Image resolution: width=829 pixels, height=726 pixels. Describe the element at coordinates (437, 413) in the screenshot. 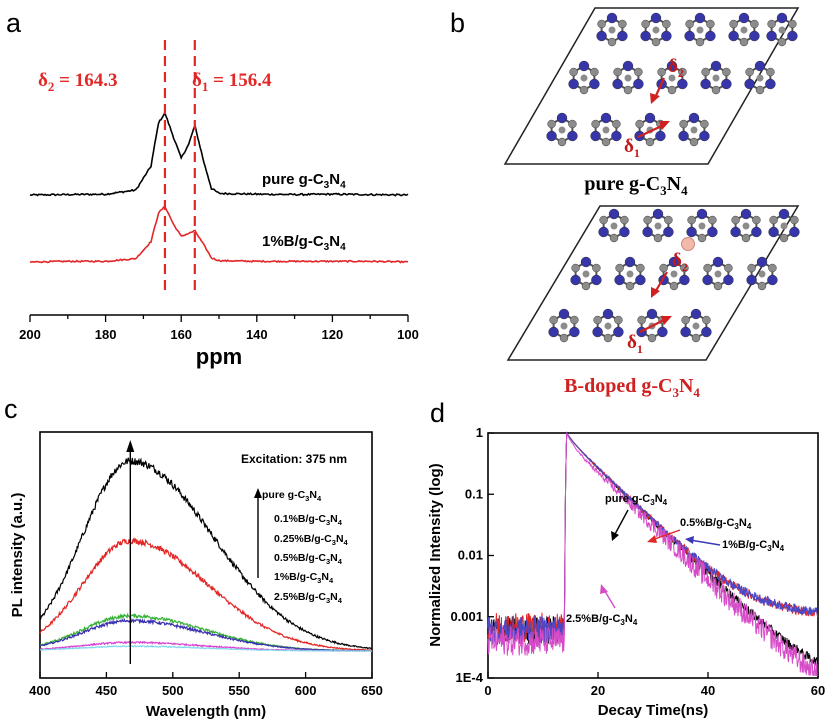

I see `panel-label-d: d` at that location.